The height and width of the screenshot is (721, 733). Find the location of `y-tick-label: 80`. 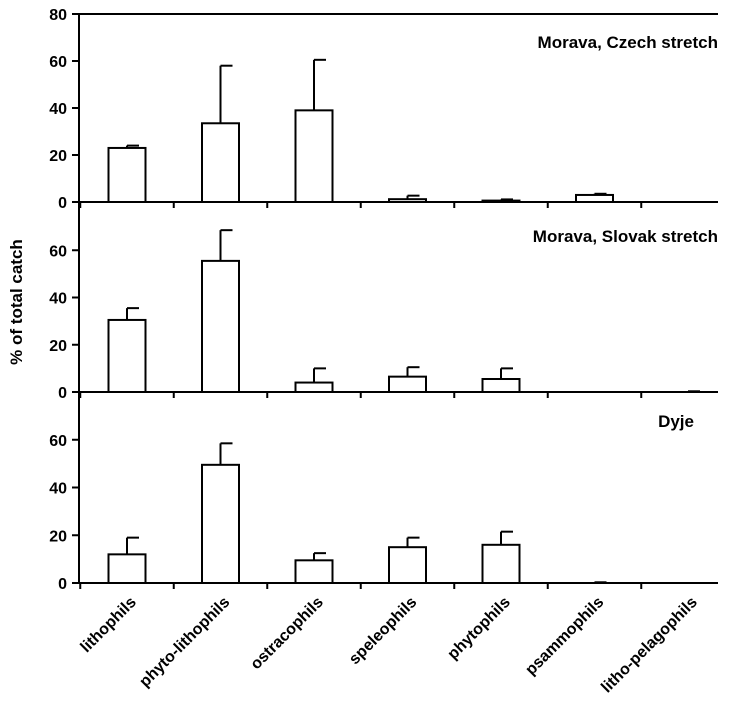

y-tick-label: 80 is located at coordinates (58, 15).